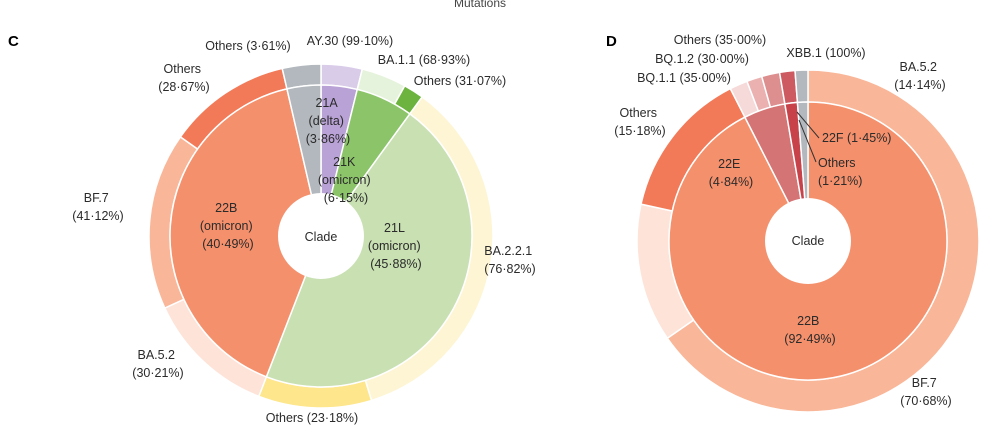 The image size is (998, 434). I want to click on outer-label-xbb1: XBB.1 (100%), so click(825, 53).